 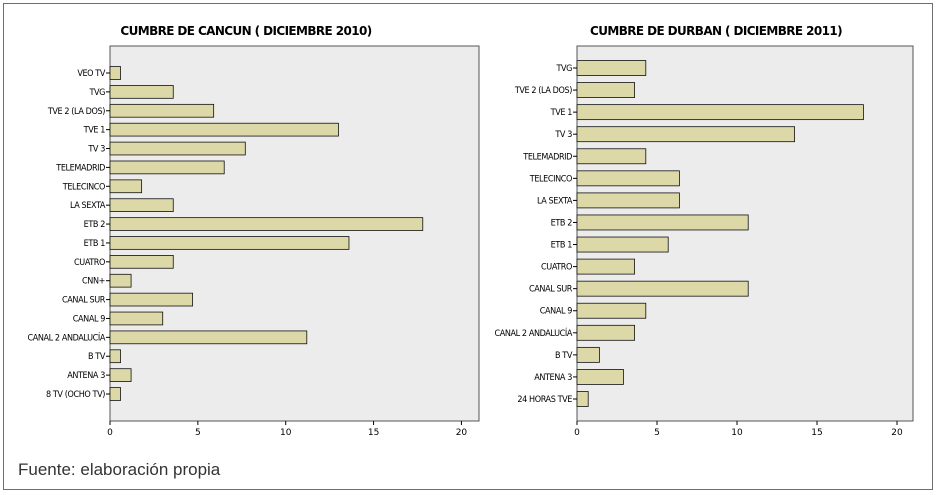 I want to click on source-note: Fuente: elaboración propia, so click(x=119, y=469).